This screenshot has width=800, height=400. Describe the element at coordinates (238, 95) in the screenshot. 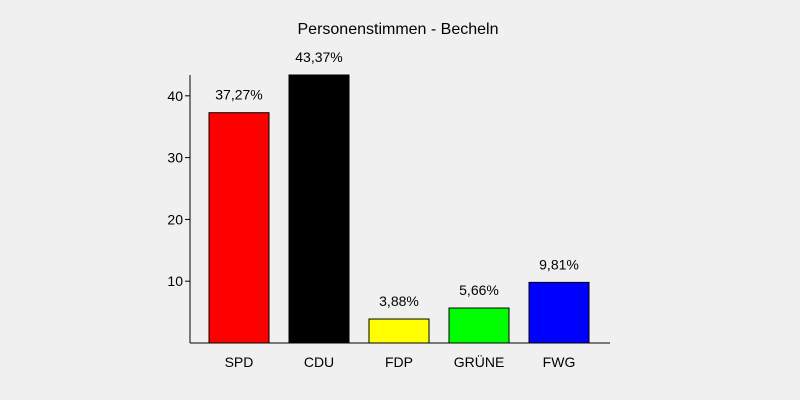

I see `data-label: 37,27%` at that location.